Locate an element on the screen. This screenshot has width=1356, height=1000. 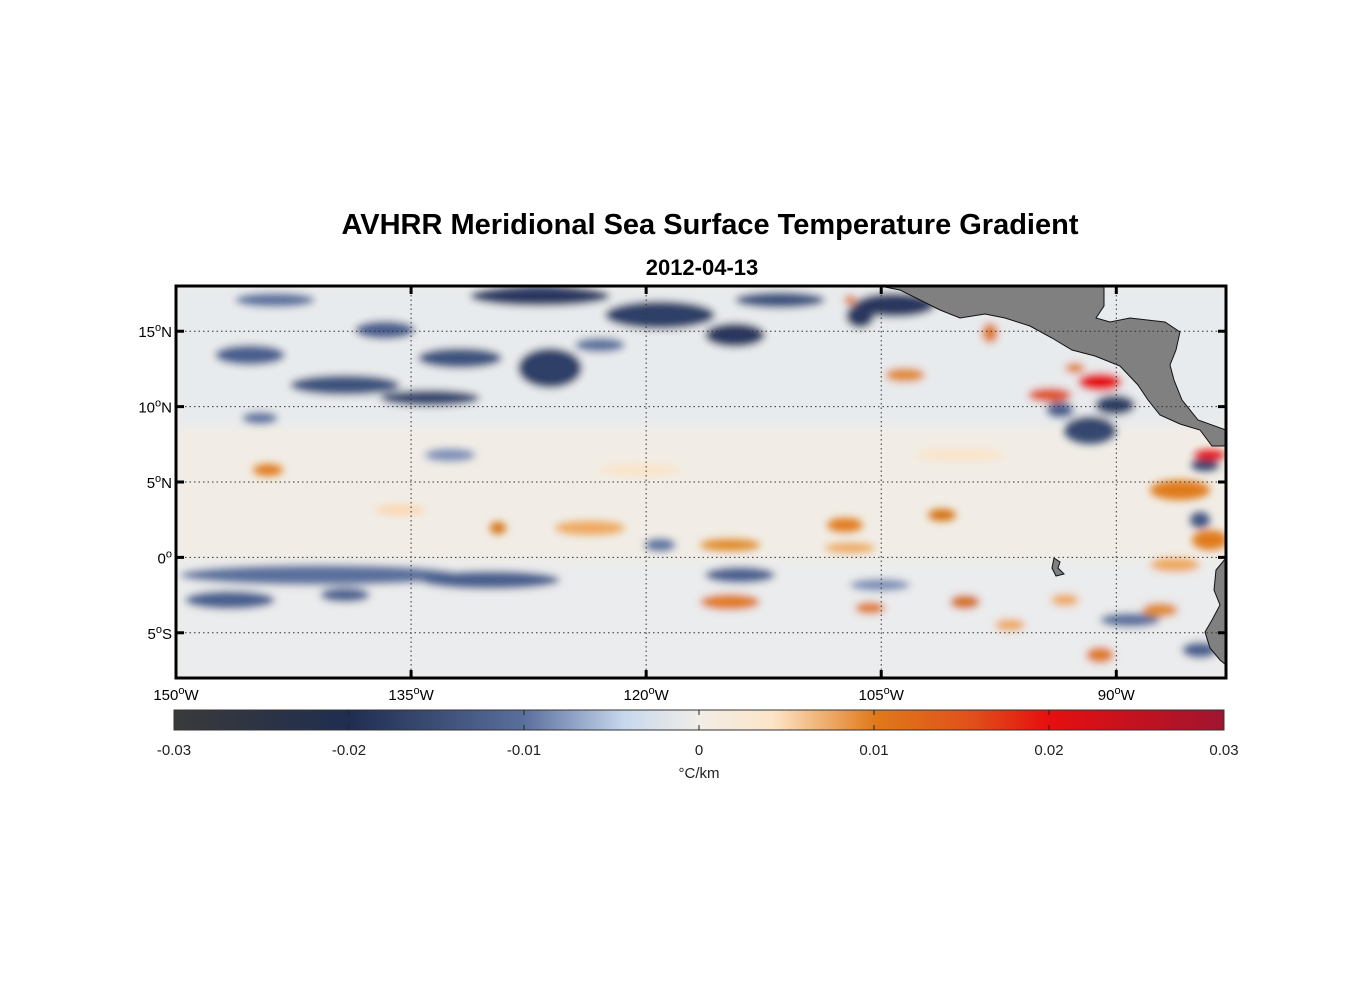
central-america-land is located at coordinates (1052, 366).